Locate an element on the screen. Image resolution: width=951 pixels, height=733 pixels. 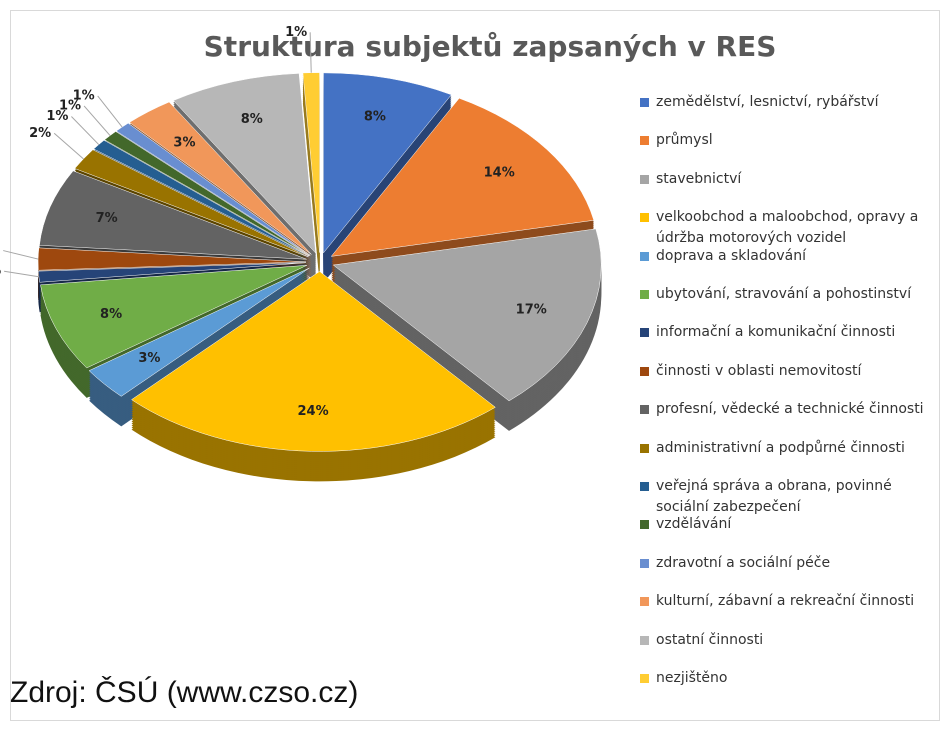
legend-item: informační a komunikační činnosti is located at coordinates (790, 332).